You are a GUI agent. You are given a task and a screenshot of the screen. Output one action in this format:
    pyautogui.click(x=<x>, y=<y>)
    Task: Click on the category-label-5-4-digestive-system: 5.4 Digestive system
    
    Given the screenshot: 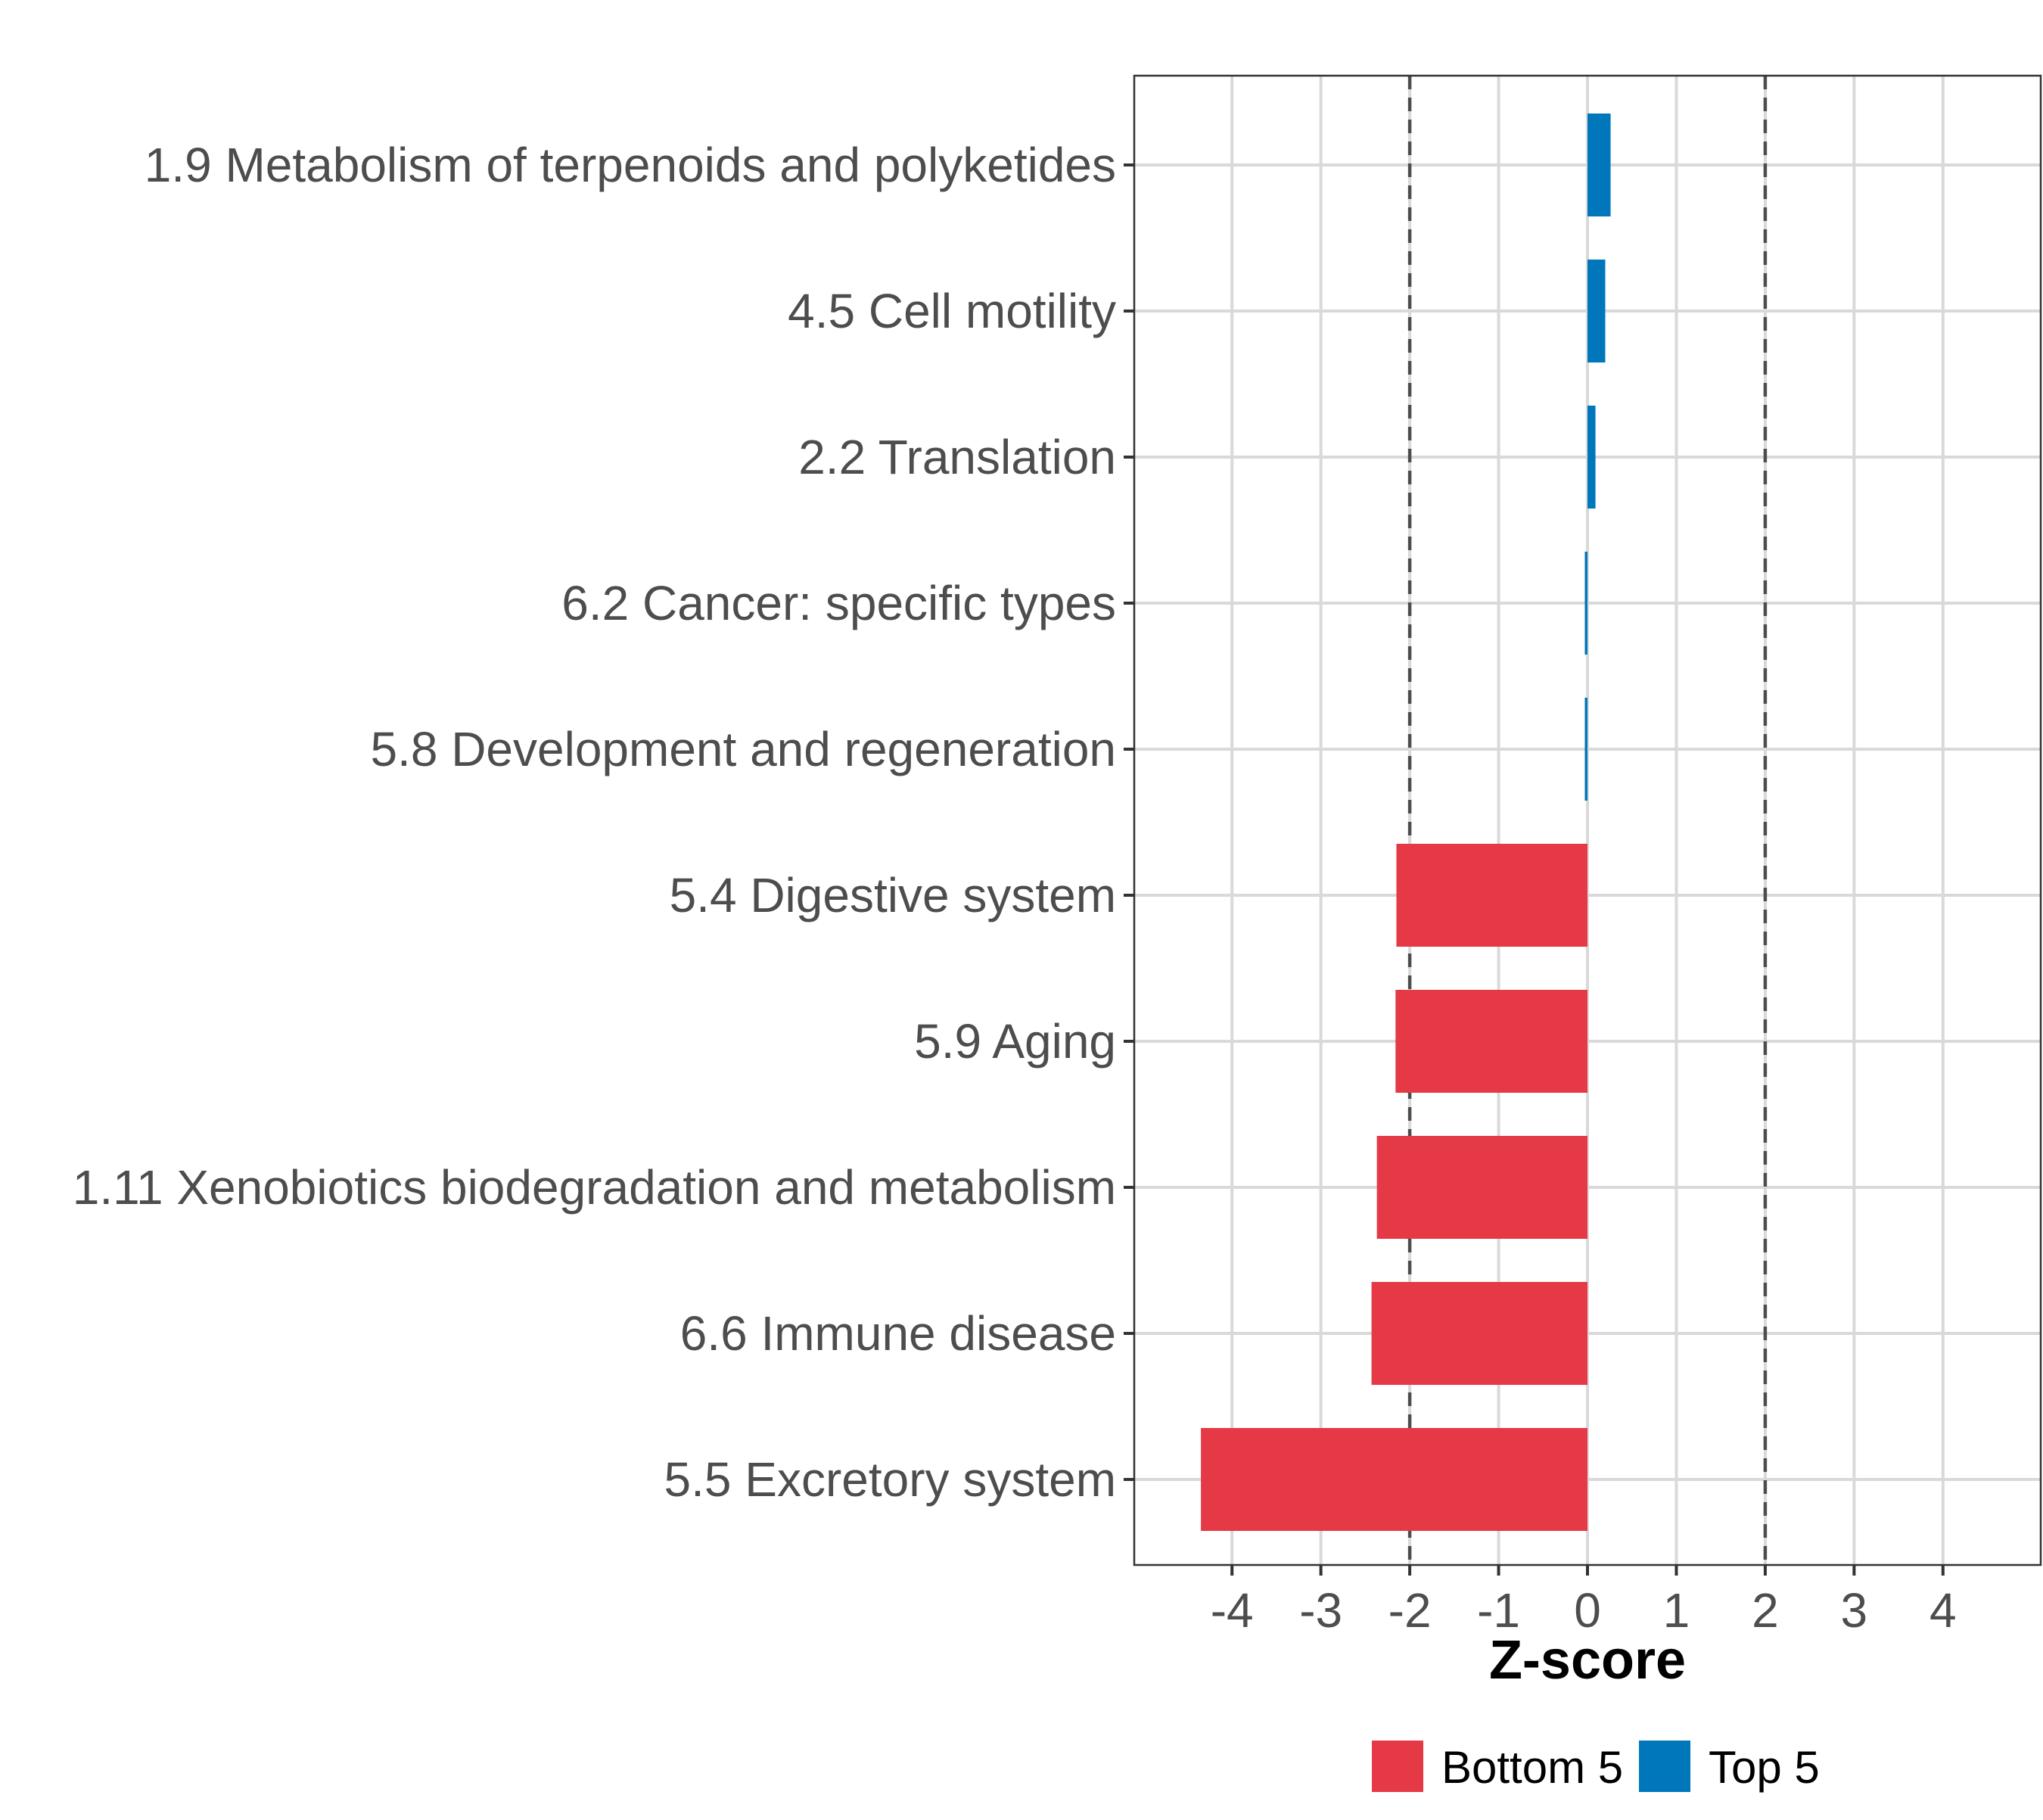 What is the action you would take?
    pyautogui.click(x=893, y=895)
    